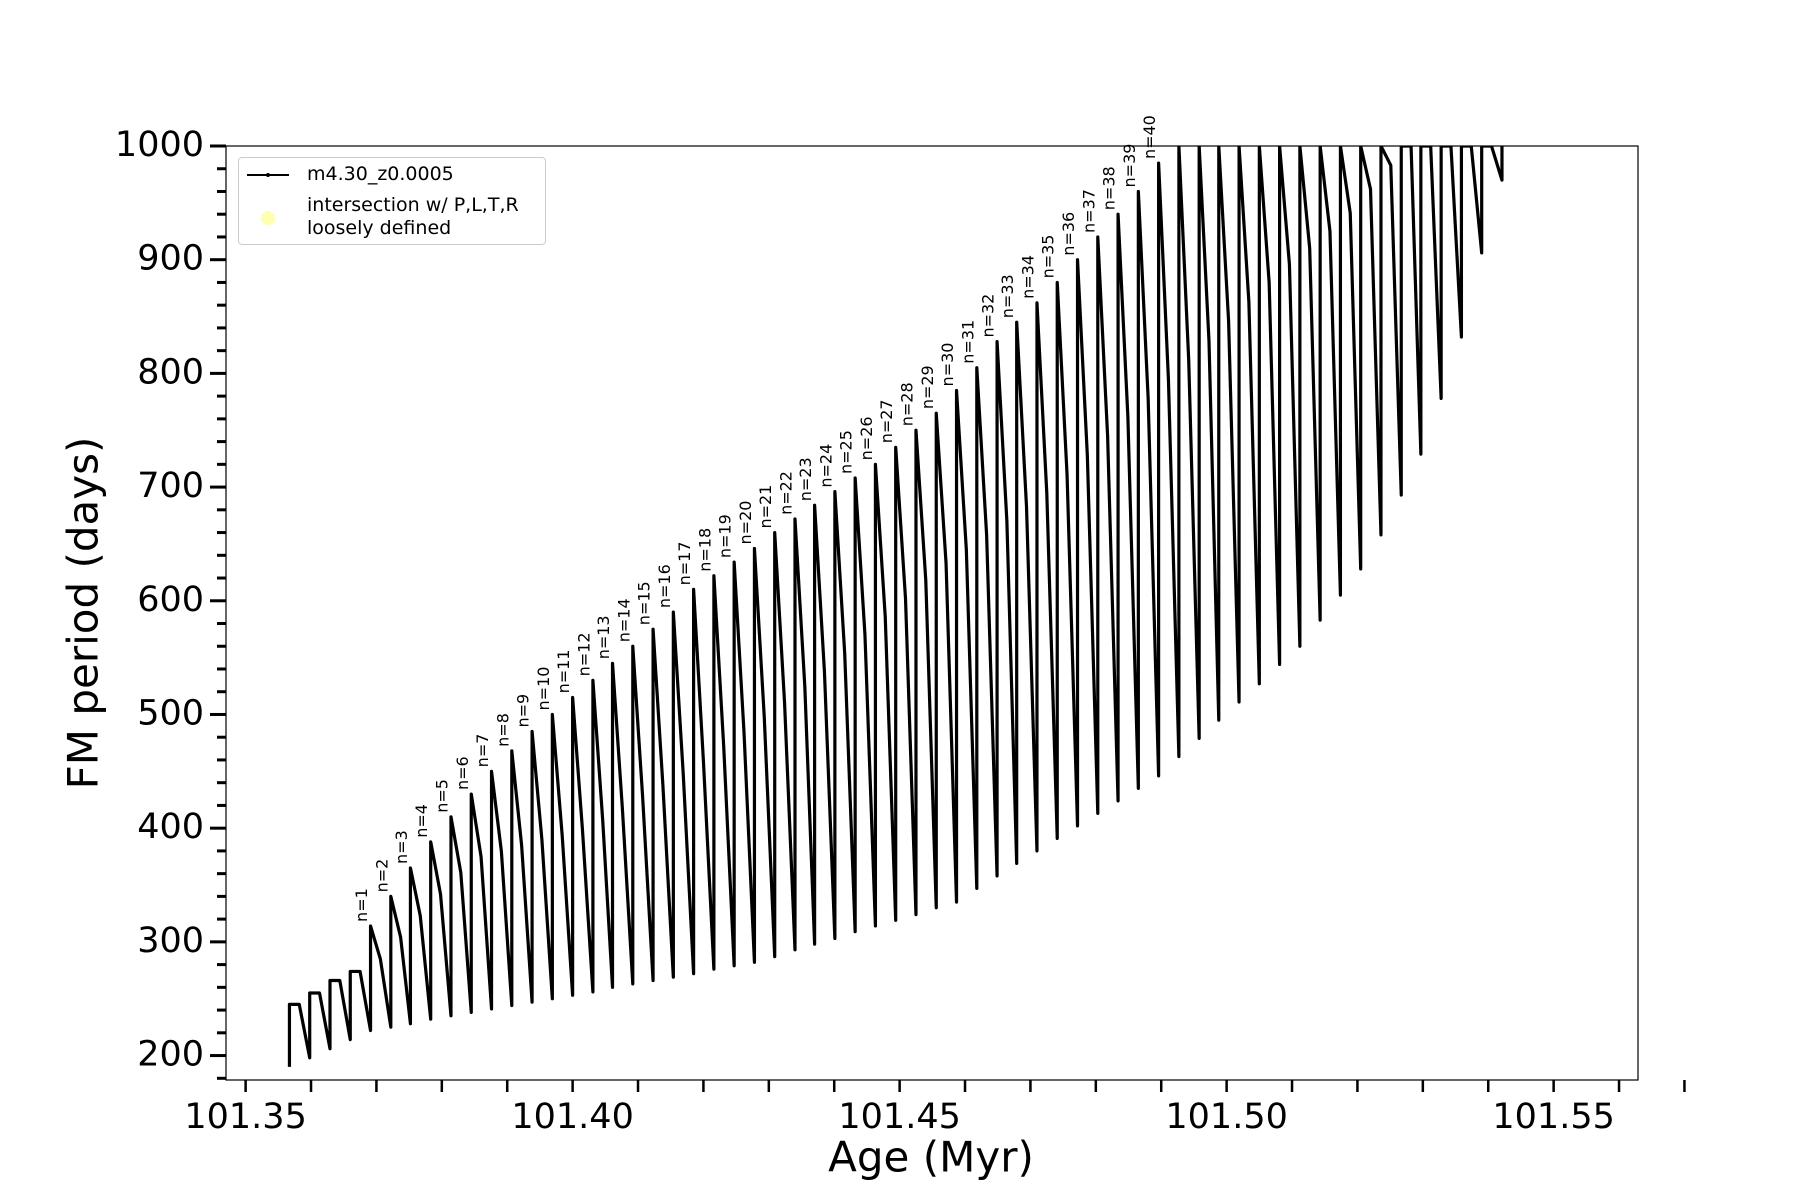  What do you see at coordinates (361, 905) in the screenshot?
I see `spike-label: n=1` at bounding box center [361, 905].